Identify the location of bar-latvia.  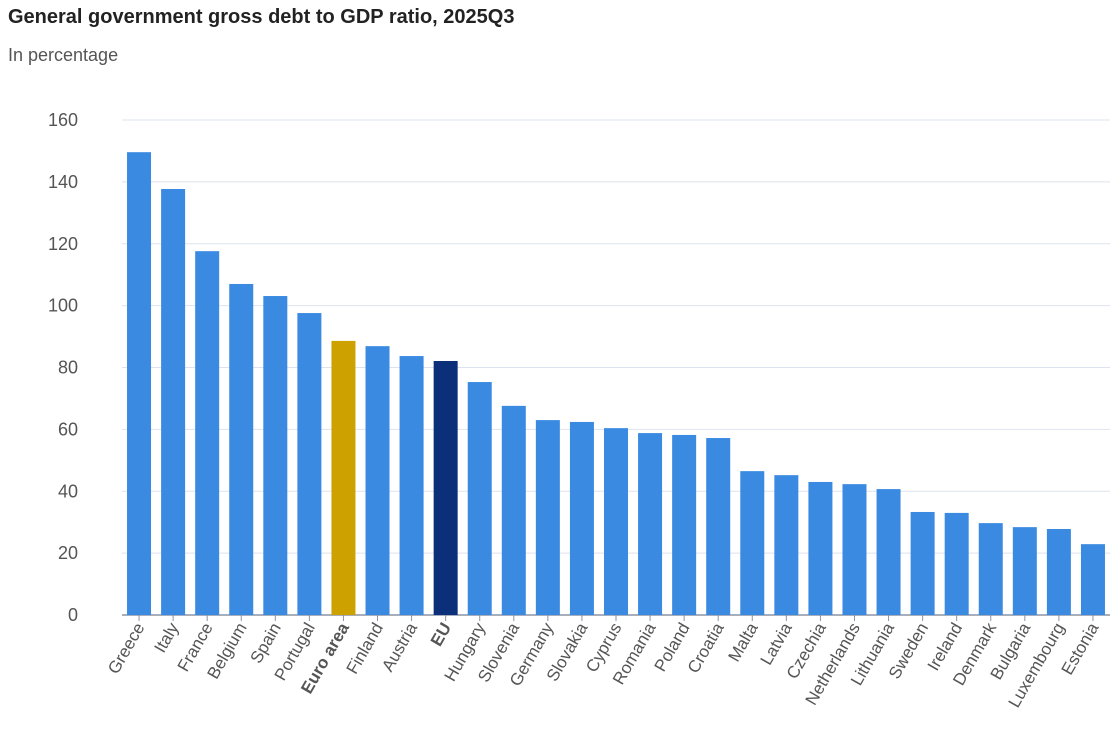
(786, 545).